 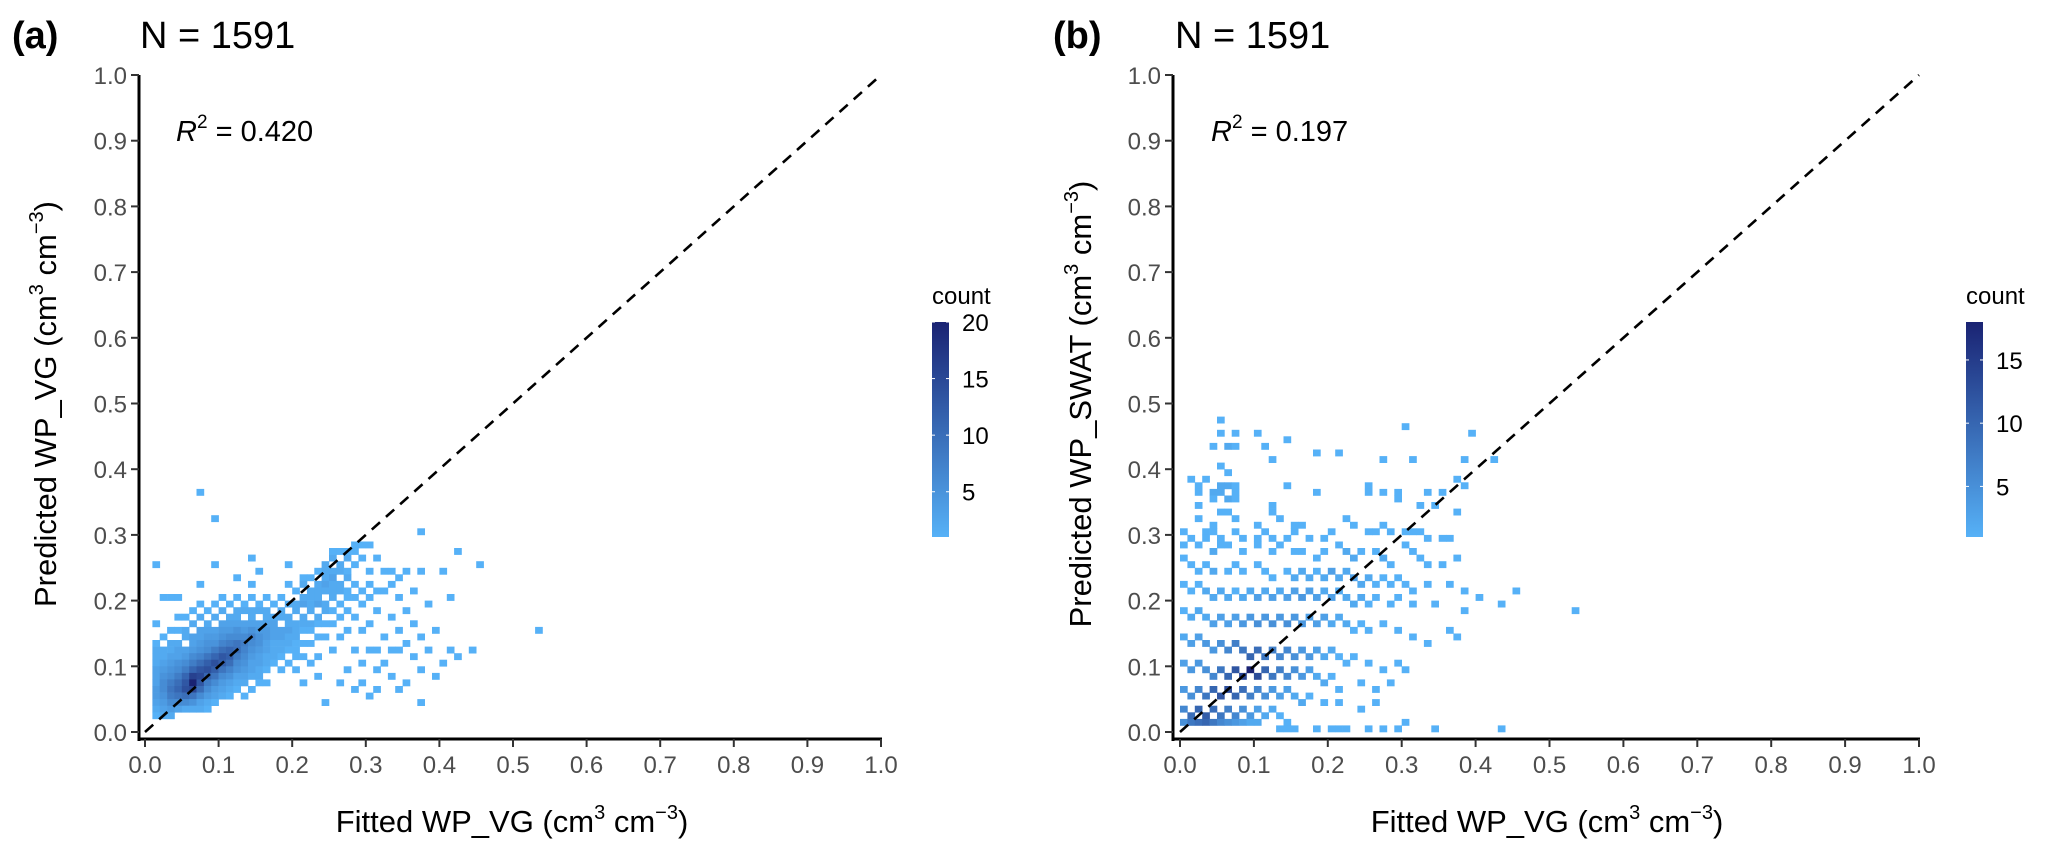 I want to click on x-tick-label: 0.0, so click(x=144, y=765).